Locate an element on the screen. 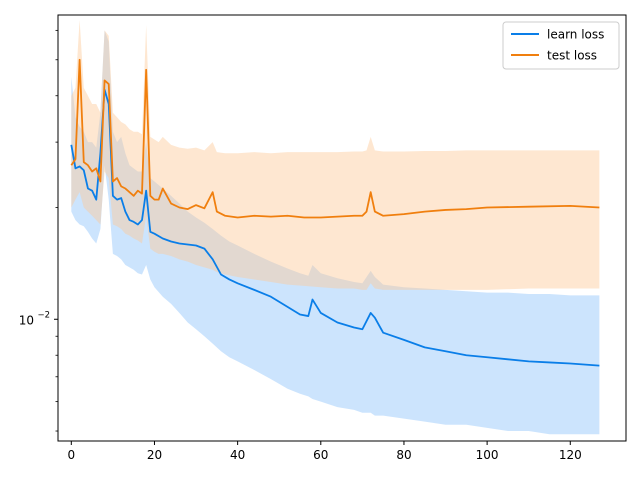  x-tick-label: 100 is located at coordinates (487, 455).